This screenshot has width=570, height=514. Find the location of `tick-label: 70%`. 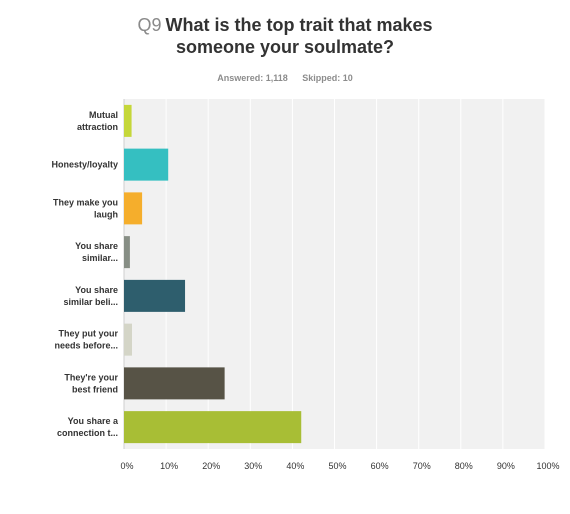

tick-label: 70% is located at coordinates (422, 466).